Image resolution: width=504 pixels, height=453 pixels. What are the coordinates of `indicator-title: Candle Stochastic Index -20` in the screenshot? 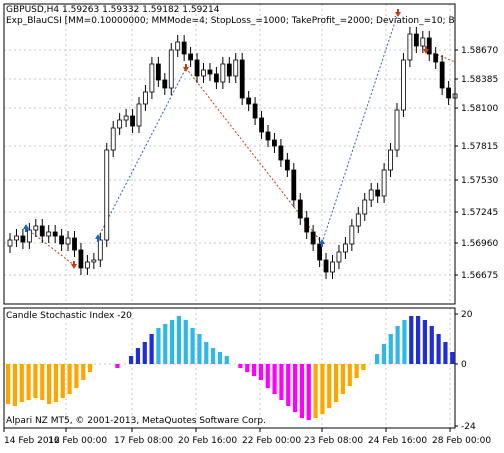 It's located at (69, 316).